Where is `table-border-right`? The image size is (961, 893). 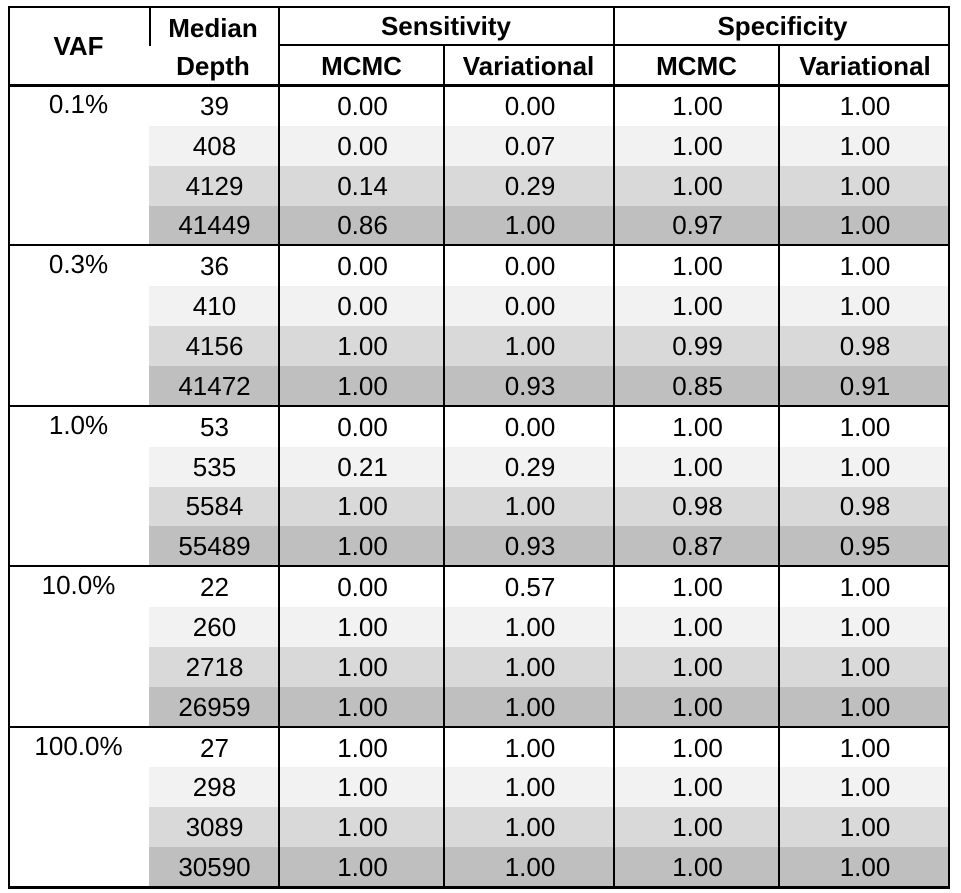
table-border-right is located at coordinates (949, 447).